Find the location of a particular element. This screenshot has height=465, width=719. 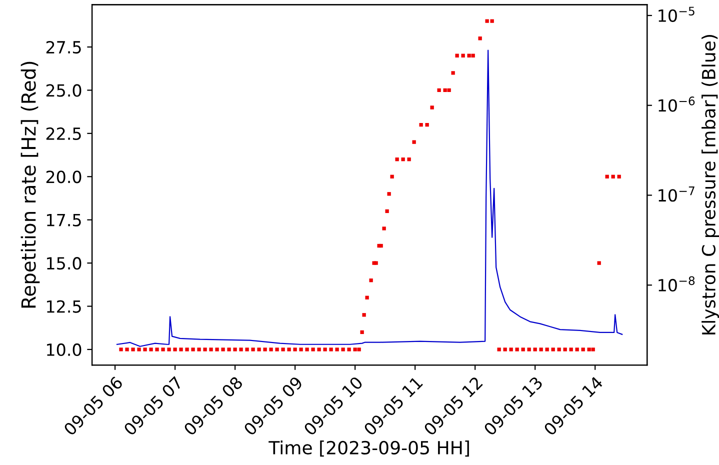

y-tick-label: 12.5 is located at coordinates (64, 306).